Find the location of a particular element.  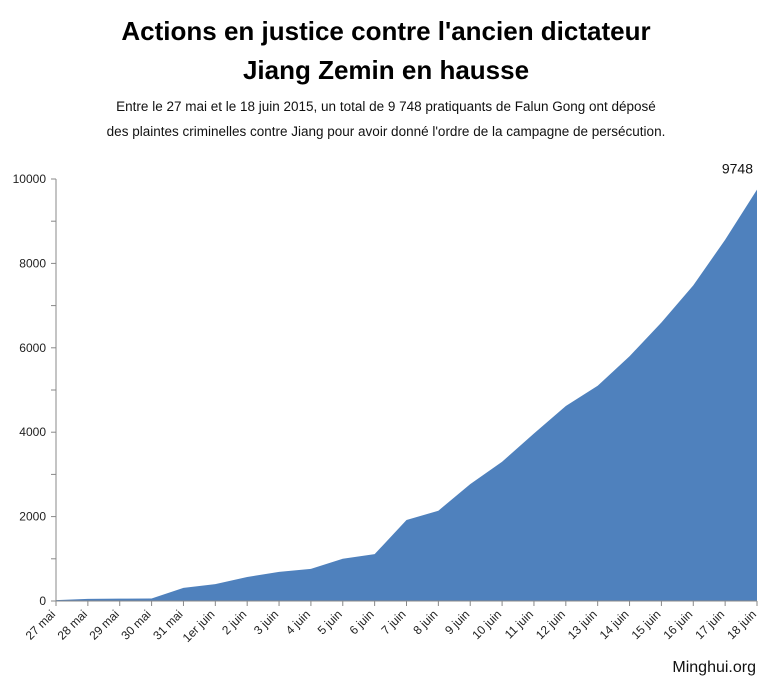

x-tick-label: 31 mai is located at coordinates (167, 624).